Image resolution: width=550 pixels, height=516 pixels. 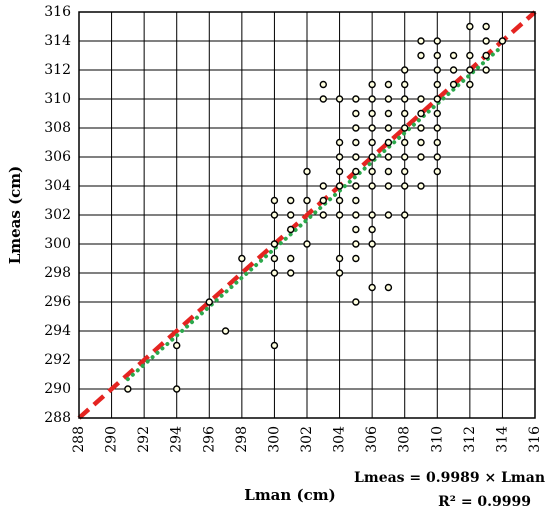 What do you see at coordinates (535, 439) in the screenshot?
I see `x-tick-label: 316` at bounding box center [535, 439].